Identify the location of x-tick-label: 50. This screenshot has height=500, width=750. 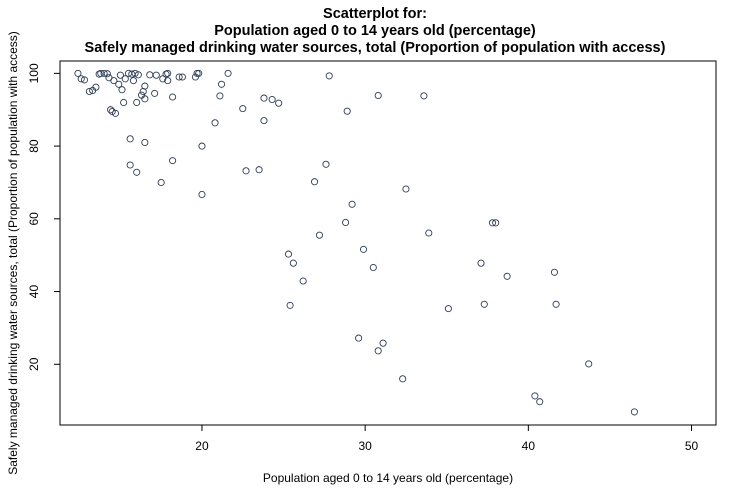
(692, 446).